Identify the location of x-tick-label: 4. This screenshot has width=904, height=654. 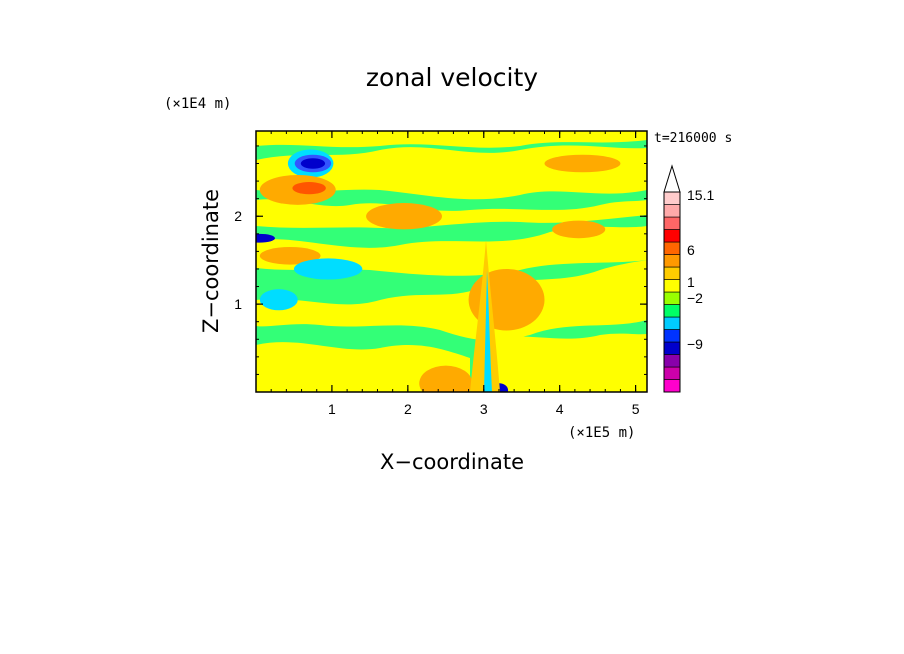
(560, 409).